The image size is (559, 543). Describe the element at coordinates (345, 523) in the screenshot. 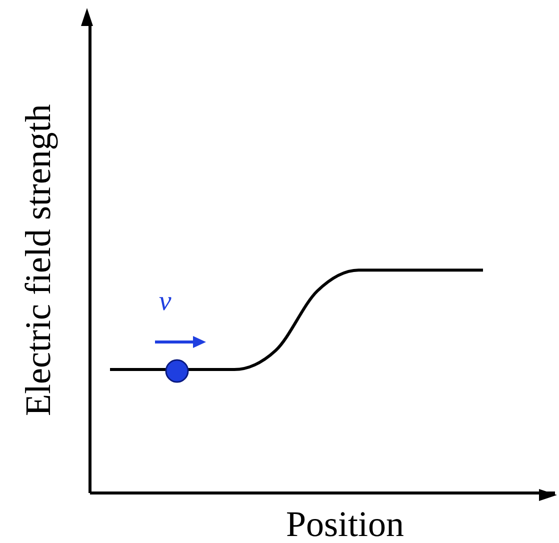

I see `x-axis-title: Position` at that location.